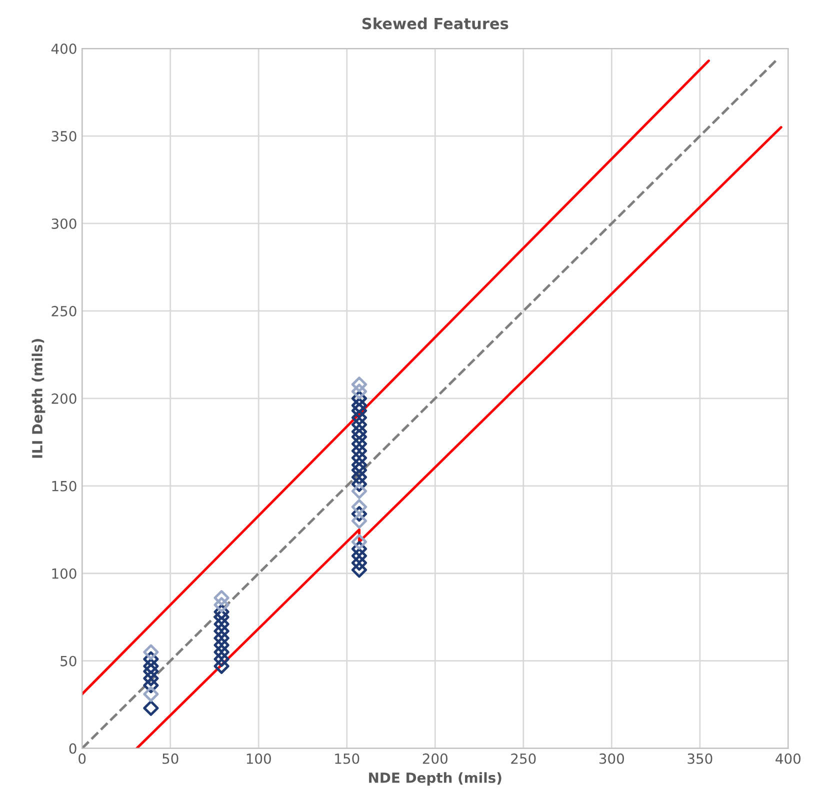 This screenshot has height=809, width=821. I want to click on x-tick-label: 350, so click(700, 758).